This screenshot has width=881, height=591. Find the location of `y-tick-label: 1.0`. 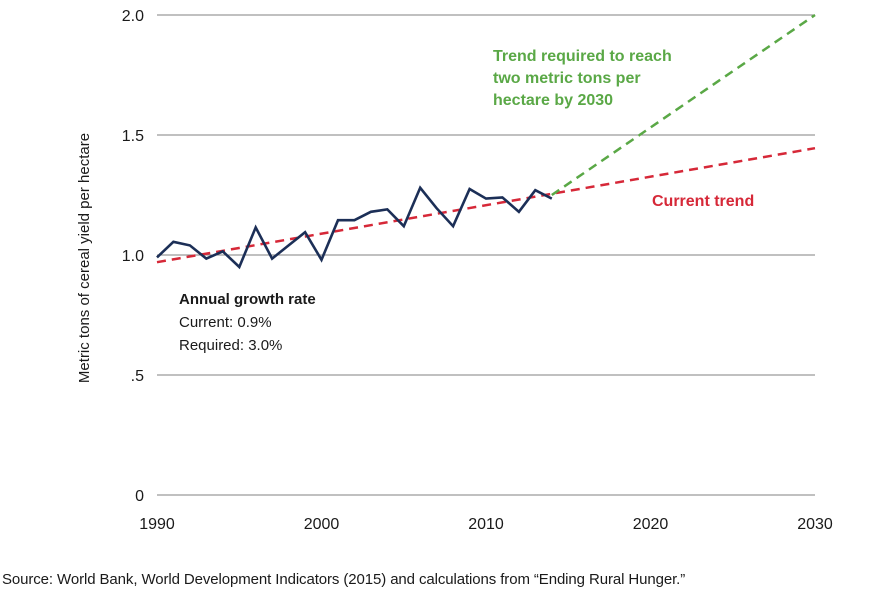

y-tick-label: 1.0 is located at coordinates (133, 256).